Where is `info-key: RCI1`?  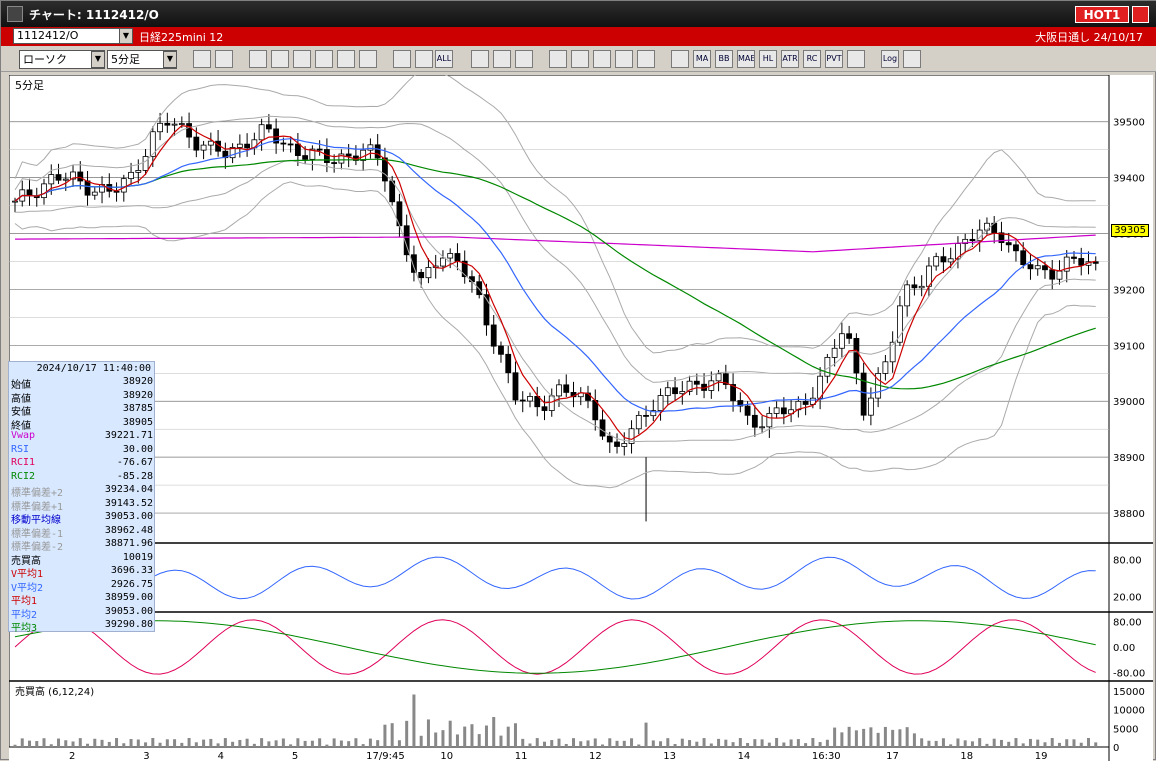 info-key: RCI1 is located at coordinates (23, 462).